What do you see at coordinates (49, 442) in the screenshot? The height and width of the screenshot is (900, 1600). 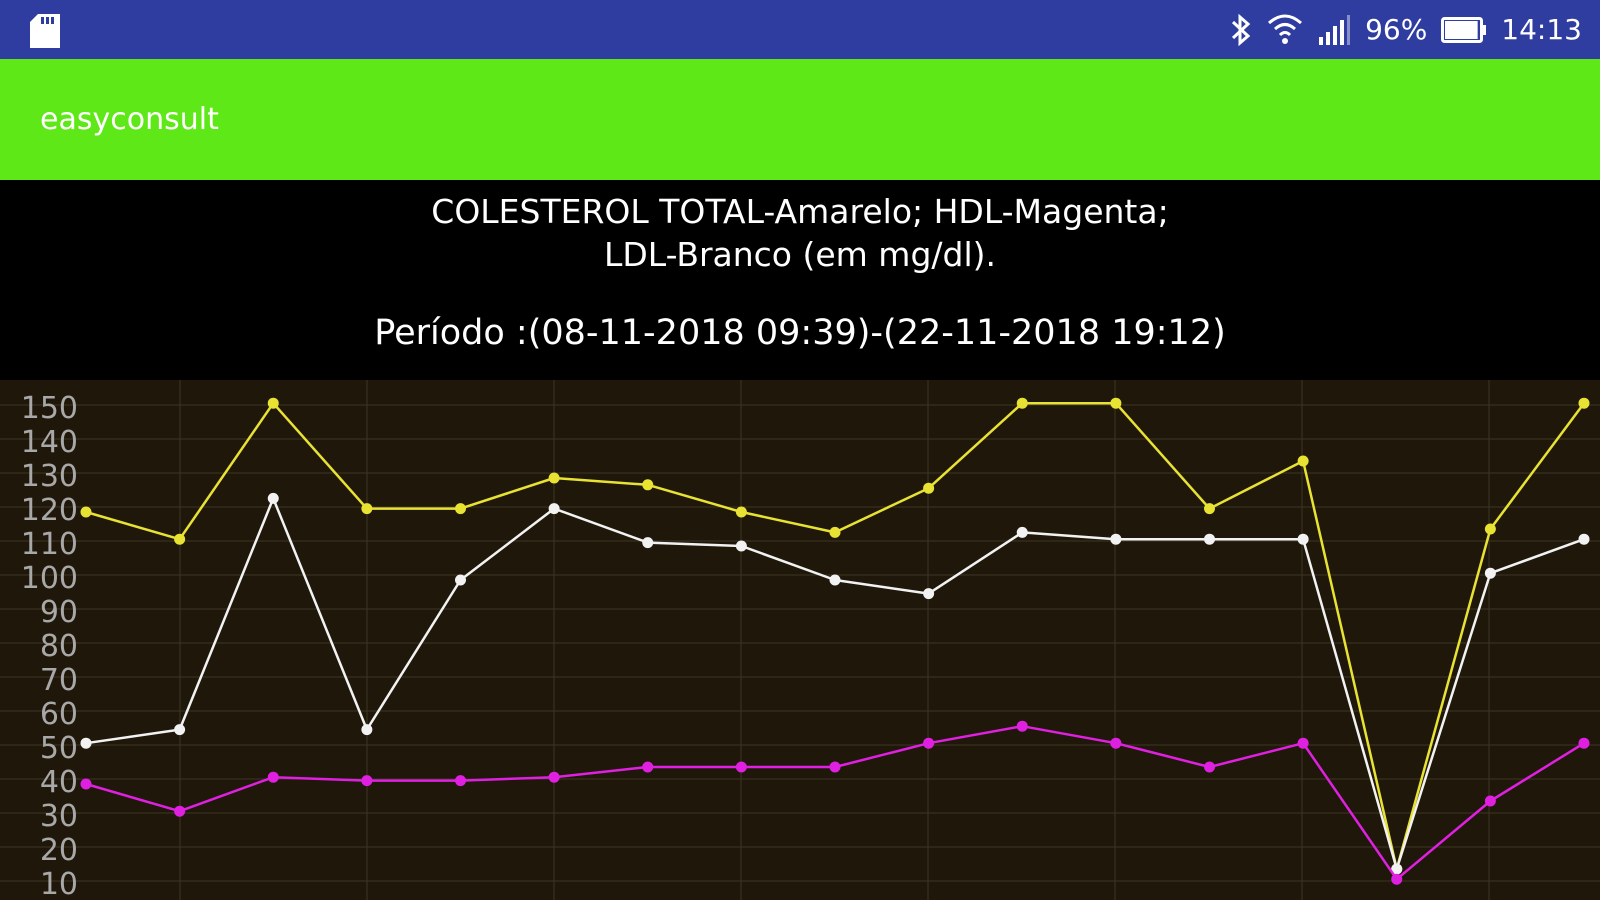 I see `y-tick-label: 140` at bounding box center [49, 442].